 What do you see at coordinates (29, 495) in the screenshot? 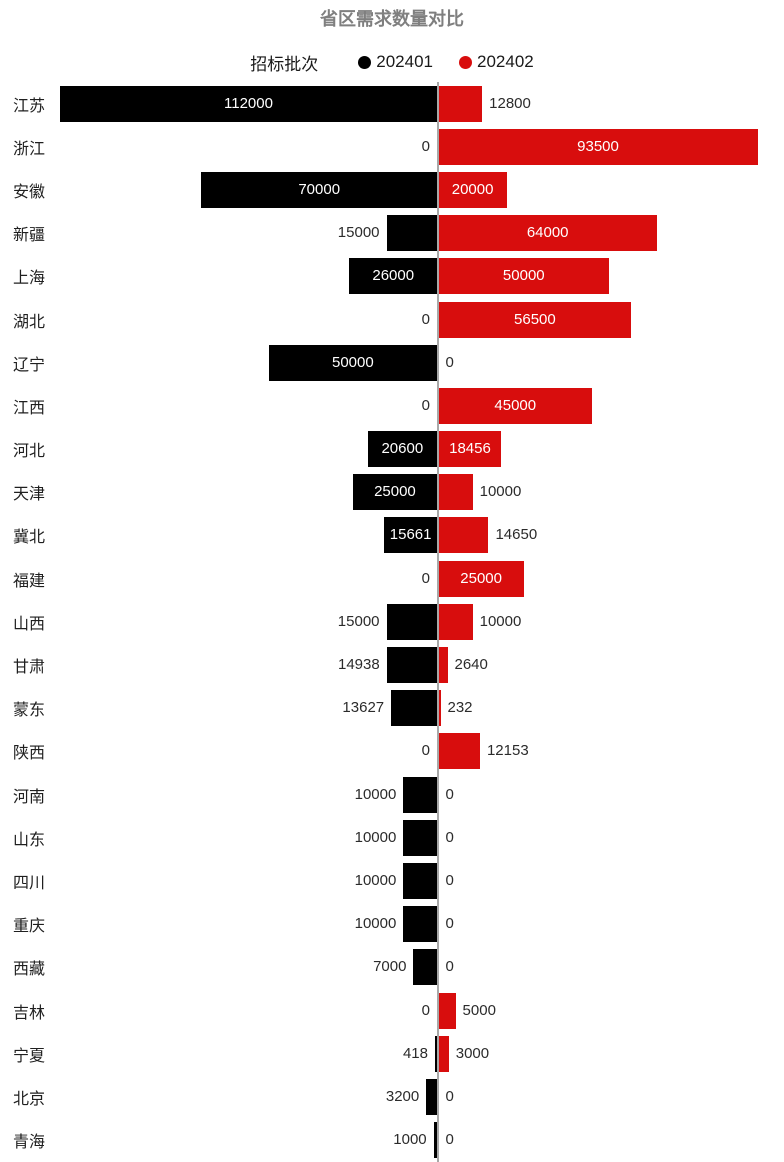
I see `category-label: 天津` at bounding box center [29, 495].